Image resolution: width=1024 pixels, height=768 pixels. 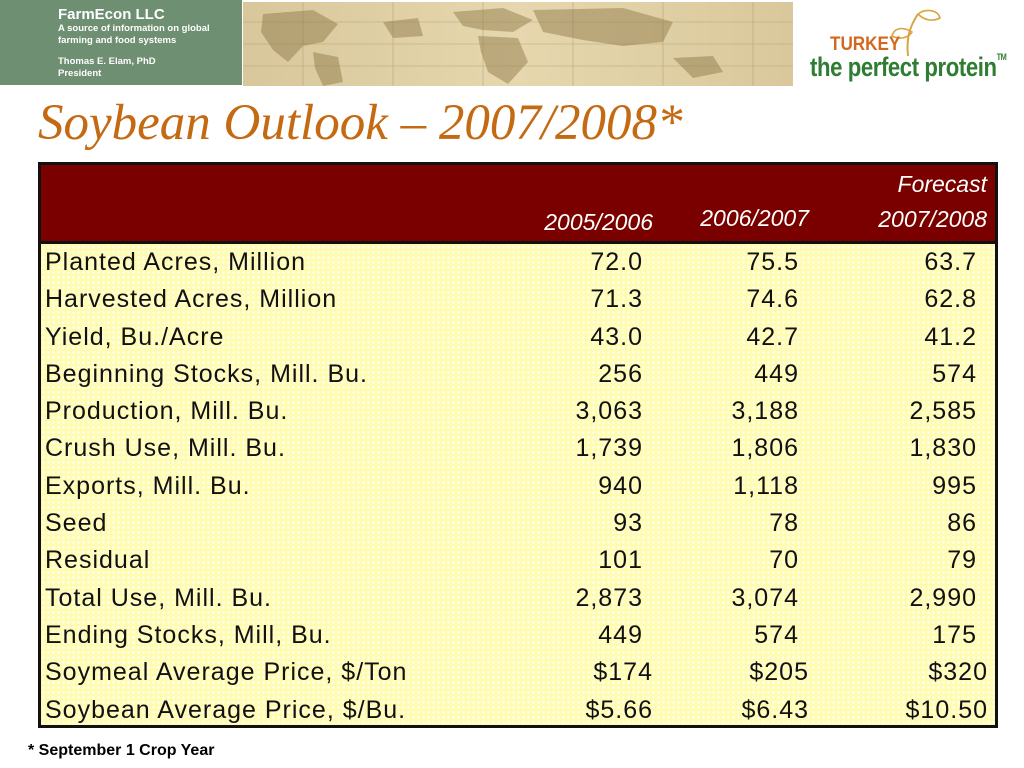 I want to click on table-header: Forecast 2005/2006 2006/2007 2007/2008, so click(x=518, y=204).